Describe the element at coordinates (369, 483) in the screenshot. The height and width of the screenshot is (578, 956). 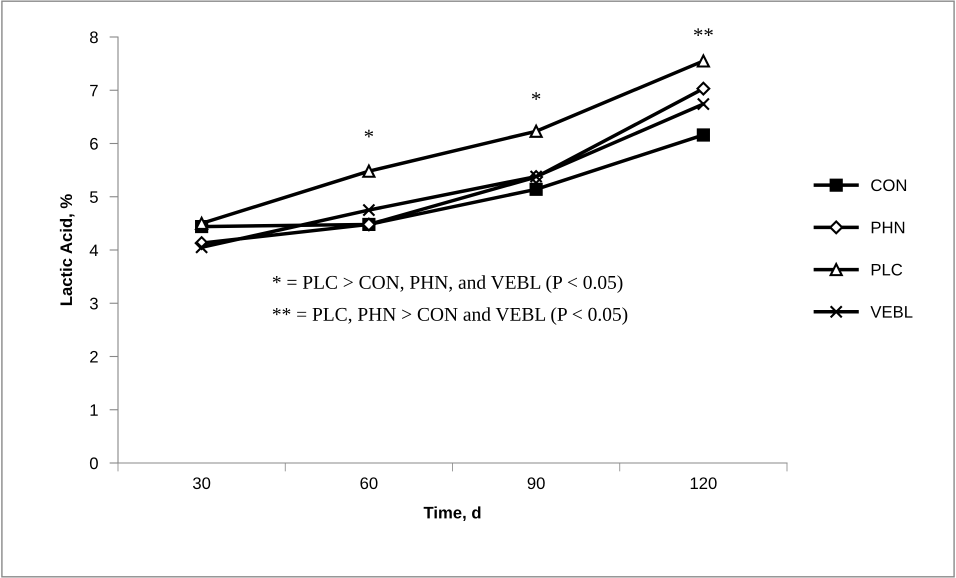
I see `x-tick-label: 60` at that location.